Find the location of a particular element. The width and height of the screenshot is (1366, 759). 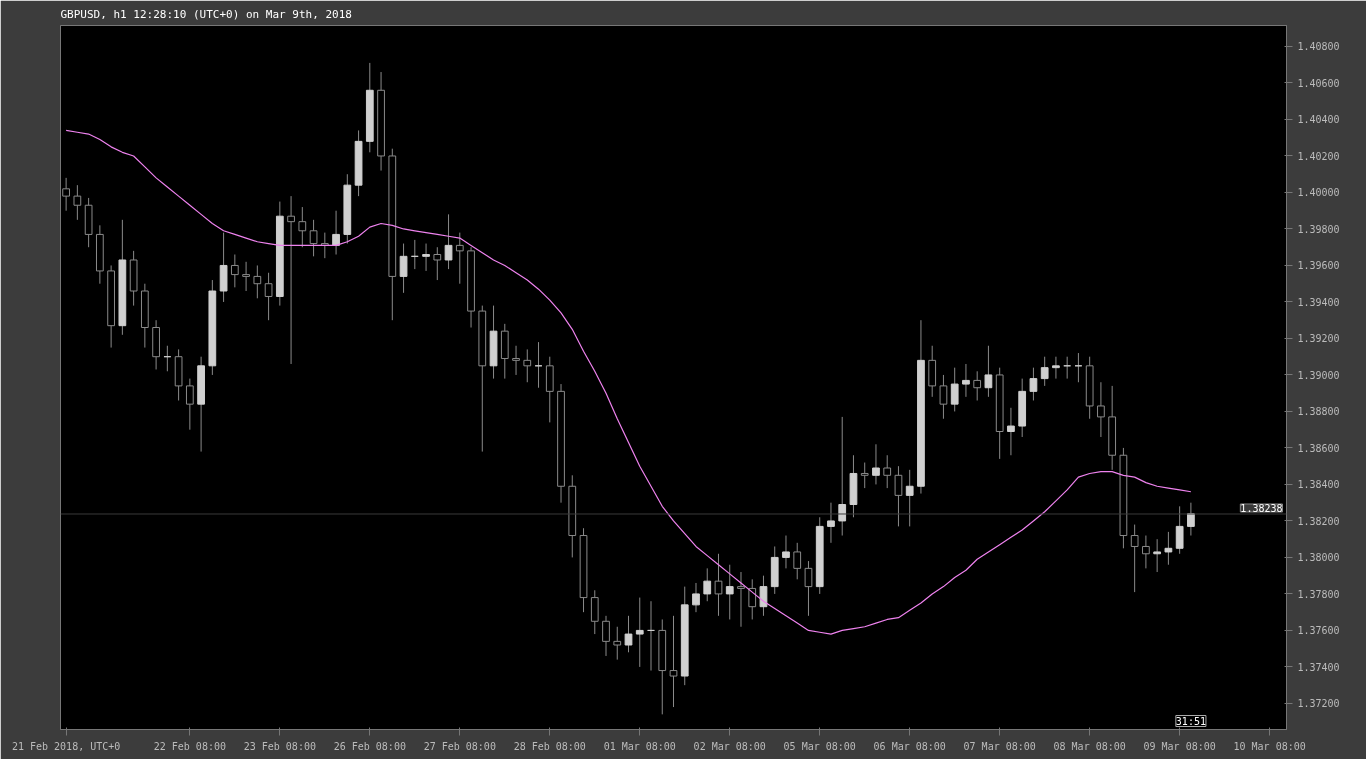

x-tick-label: 01 Mar 08:00 is located at coordinates (639, 746).